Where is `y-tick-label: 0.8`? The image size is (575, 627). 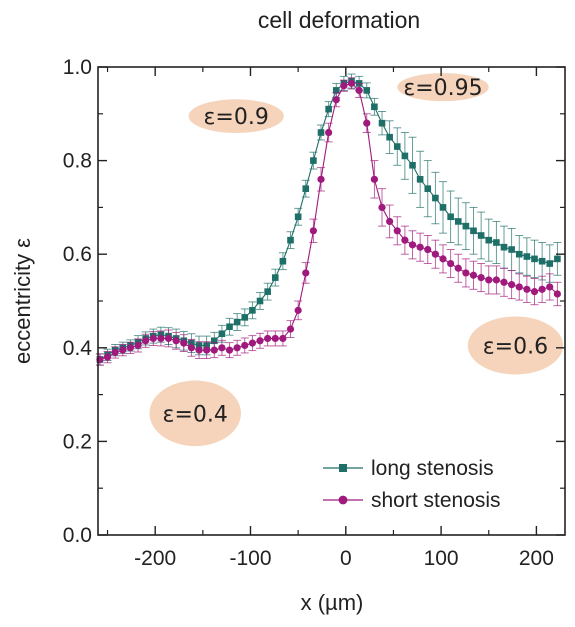
y-tick-label: 0.8 is located at coordinates (77, 161).